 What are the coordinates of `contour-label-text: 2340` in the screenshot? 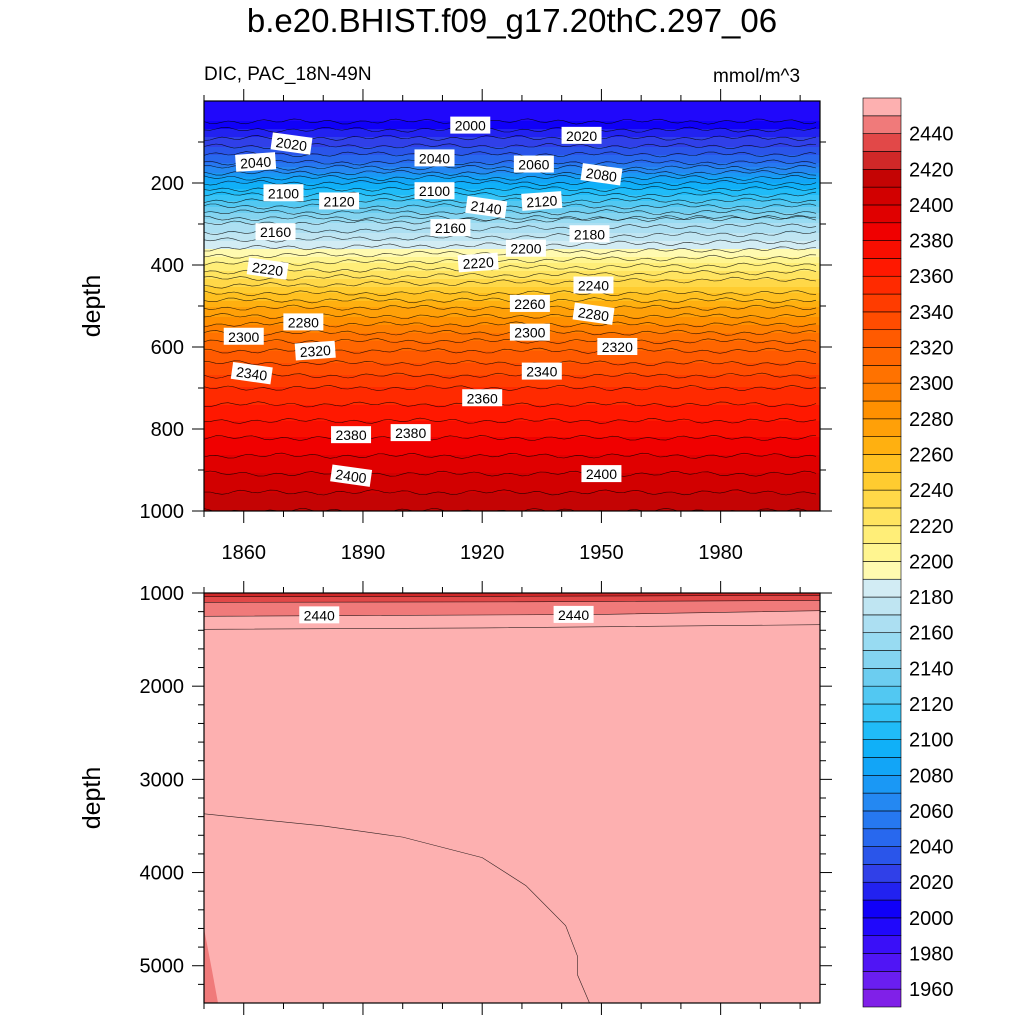 It's located at (251, 374).